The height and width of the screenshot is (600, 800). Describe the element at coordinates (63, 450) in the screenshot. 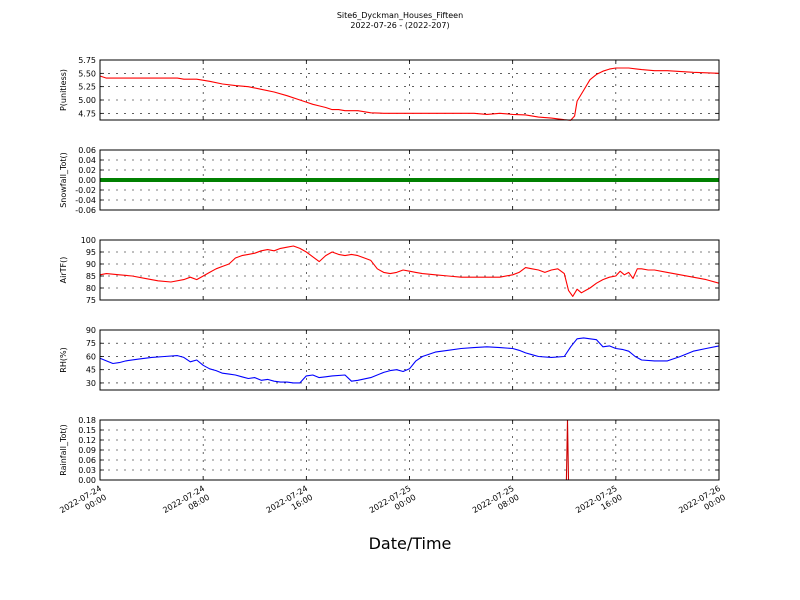

I see `y-axis-label: Rainfall_Tot()` at that location.